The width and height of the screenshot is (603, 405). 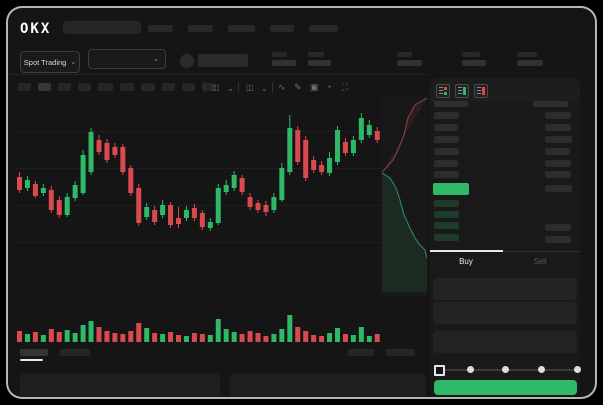 What do you see at coordinates (36, 29) in the screenshot?
I see `okx-logo: OKX` at bounding box center [36, 29].